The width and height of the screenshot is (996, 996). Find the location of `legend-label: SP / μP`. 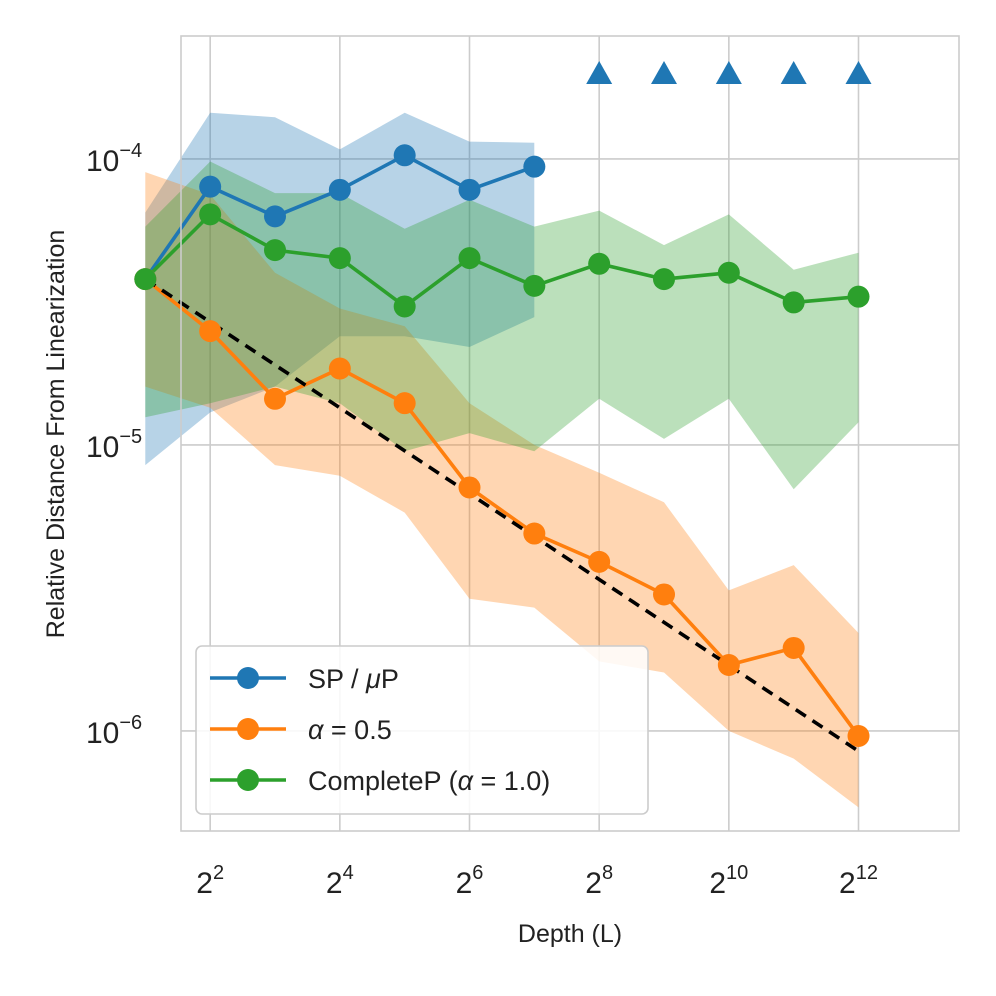

legend-label: SP / μP is located at coordinates (353, 679).